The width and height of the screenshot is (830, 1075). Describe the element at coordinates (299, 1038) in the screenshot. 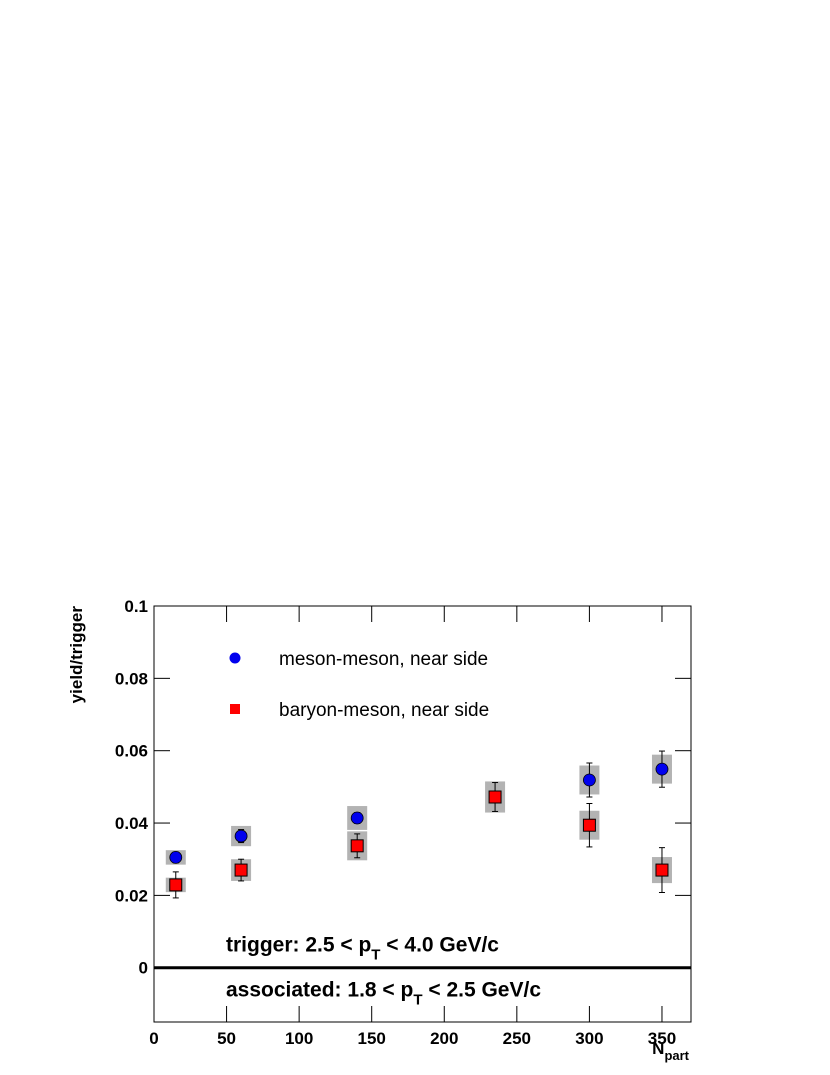

I see `x-tick-label: 100` at that location.